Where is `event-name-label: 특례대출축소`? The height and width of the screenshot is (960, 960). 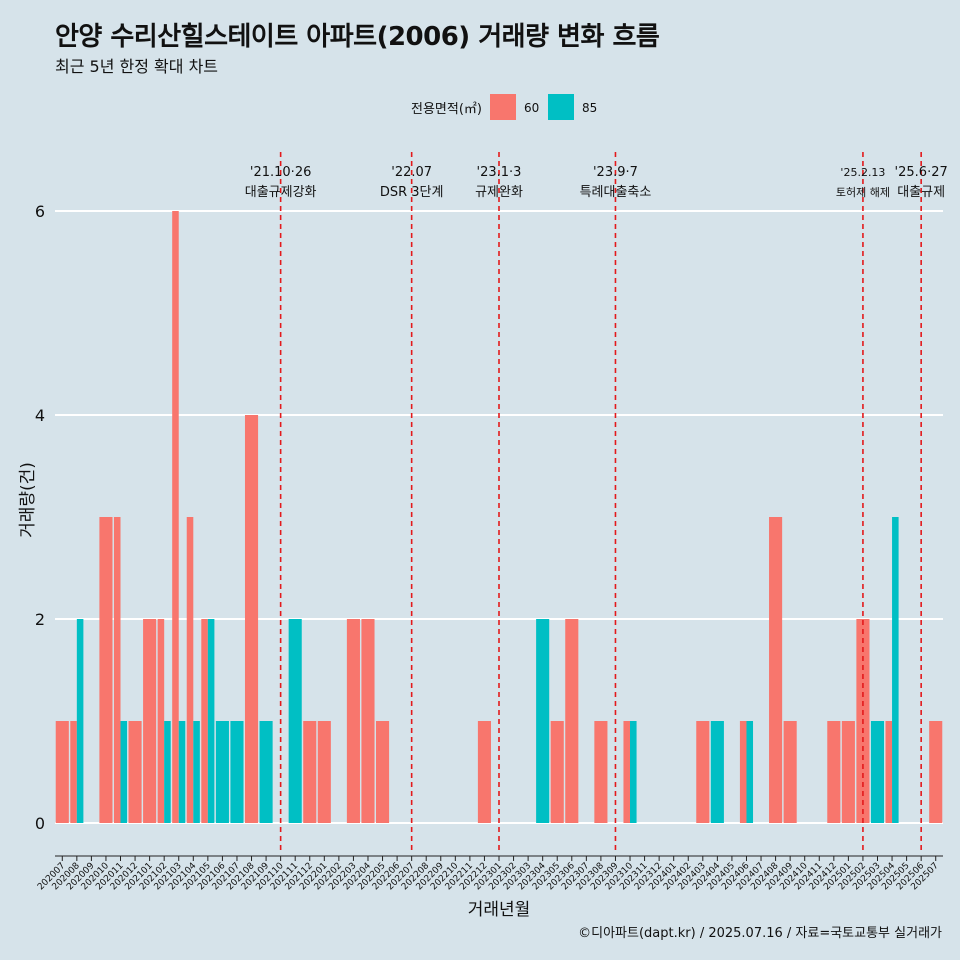 event-name-label: 특례대출축소 is located at coordinates (616, 192).